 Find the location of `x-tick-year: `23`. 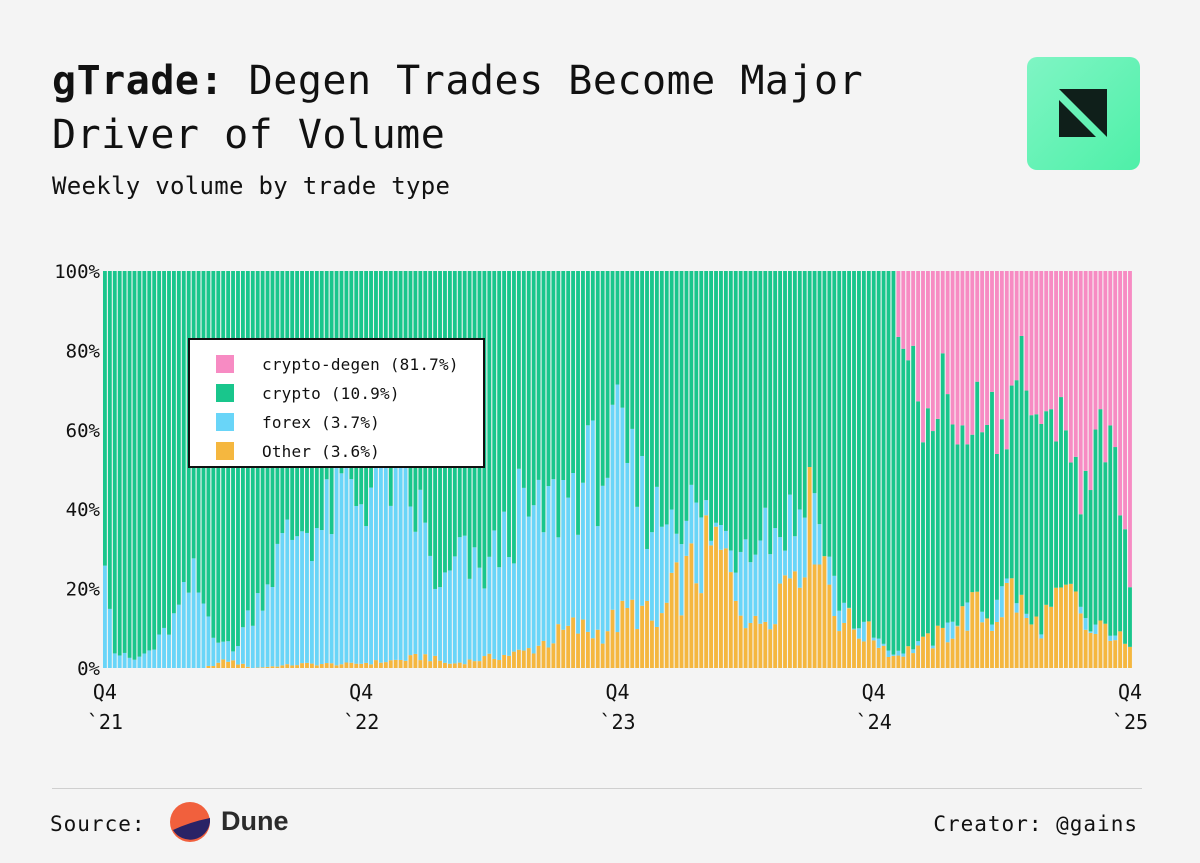

x-tick-year: `23 is located at coordinates (617, 722).